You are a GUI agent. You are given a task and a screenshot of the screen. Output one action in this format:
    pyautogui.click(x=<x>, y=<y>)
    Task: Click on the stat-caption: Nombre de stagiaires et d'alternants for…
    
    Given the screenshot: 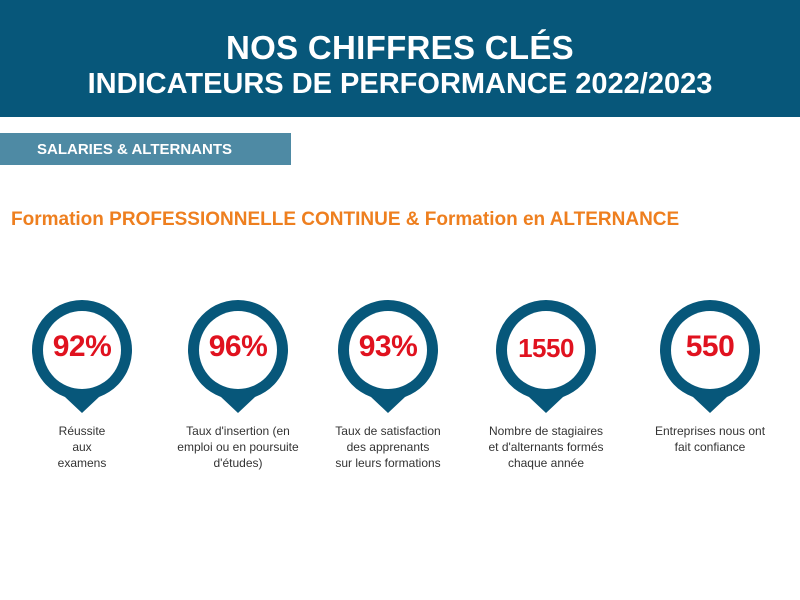 What is the action you would take?
    pyautogui.click(x=546, y=447)
    